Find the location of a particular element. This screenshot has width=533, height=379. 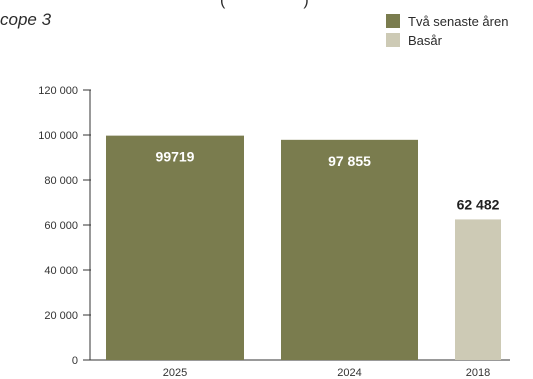

x-tick-label: 2025 is located at coordinates (175, 373).